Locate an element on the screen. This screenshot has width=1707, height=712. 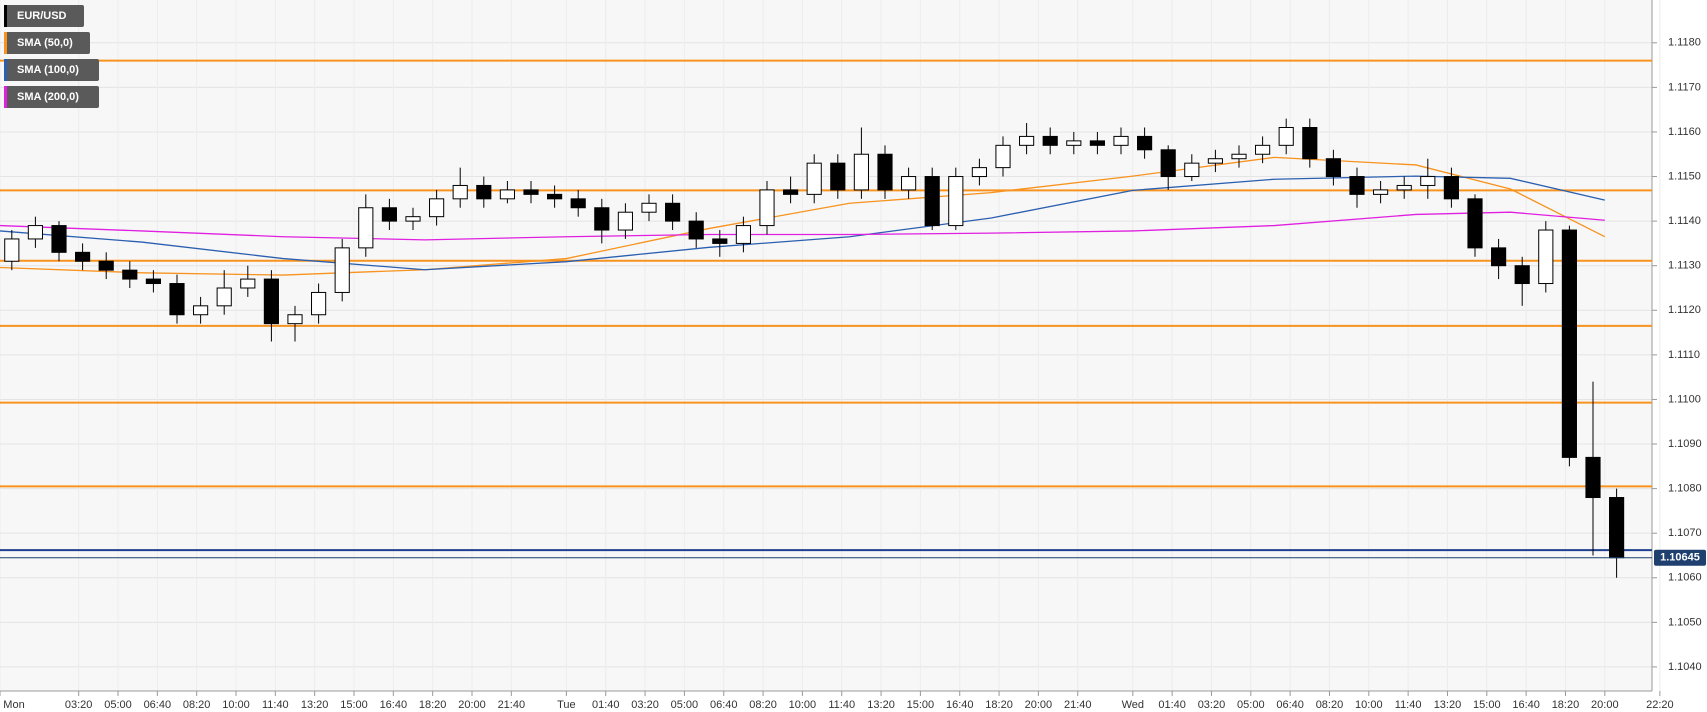
x-tick-label: 22:20 is located at coordinates (1660, 705).